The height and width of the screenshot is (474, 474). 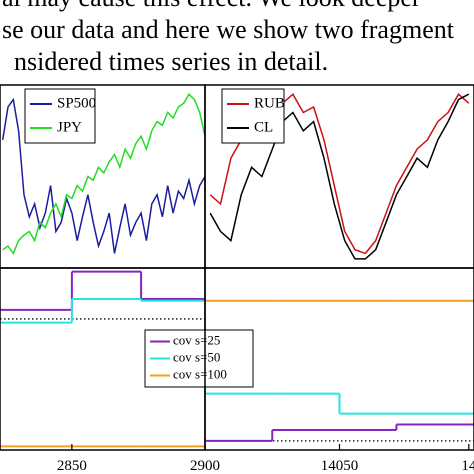 I want to click on legend-label: cov s=50, so click(x=196, y=356).